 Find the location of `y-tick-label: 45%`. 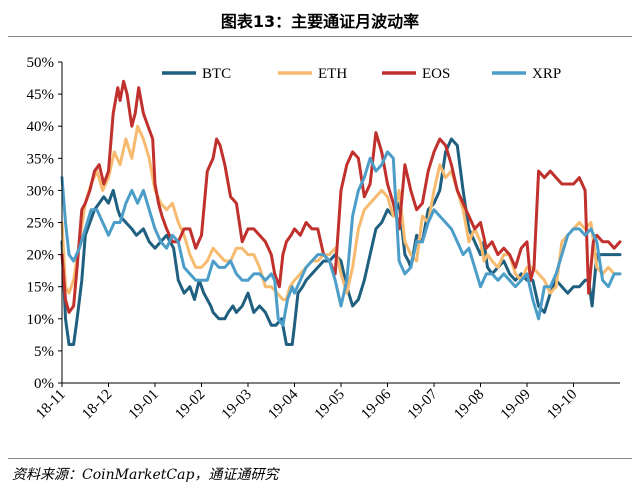

y-tick-label: 45% is located at coordinates (41, 95).